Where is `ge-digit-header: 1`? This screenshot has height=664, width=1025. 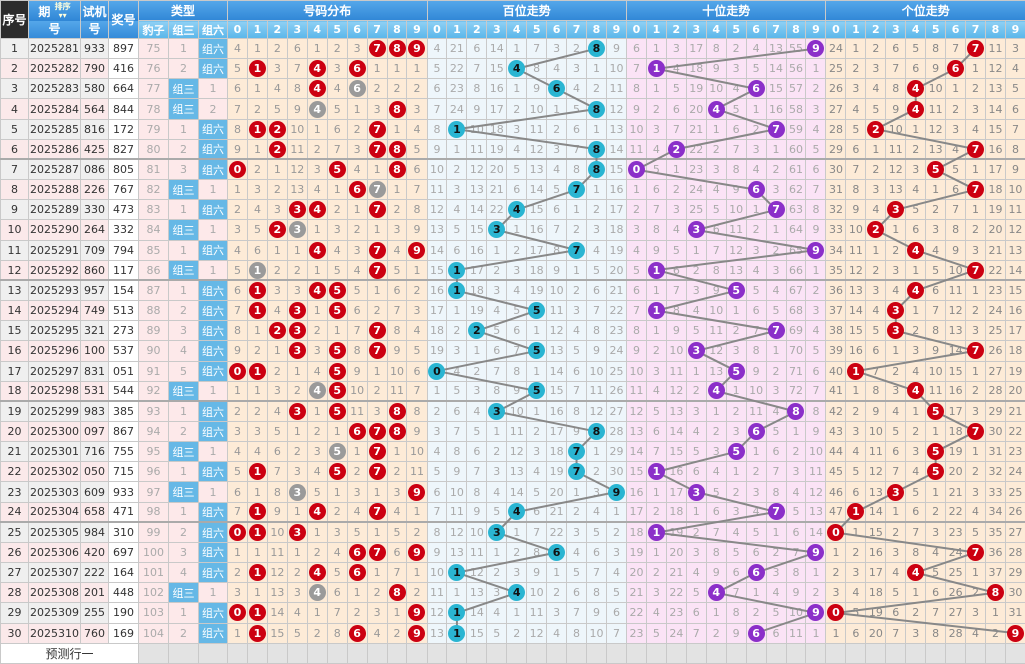 ge-digit-header: 1 is located at coordinates (856, 30).